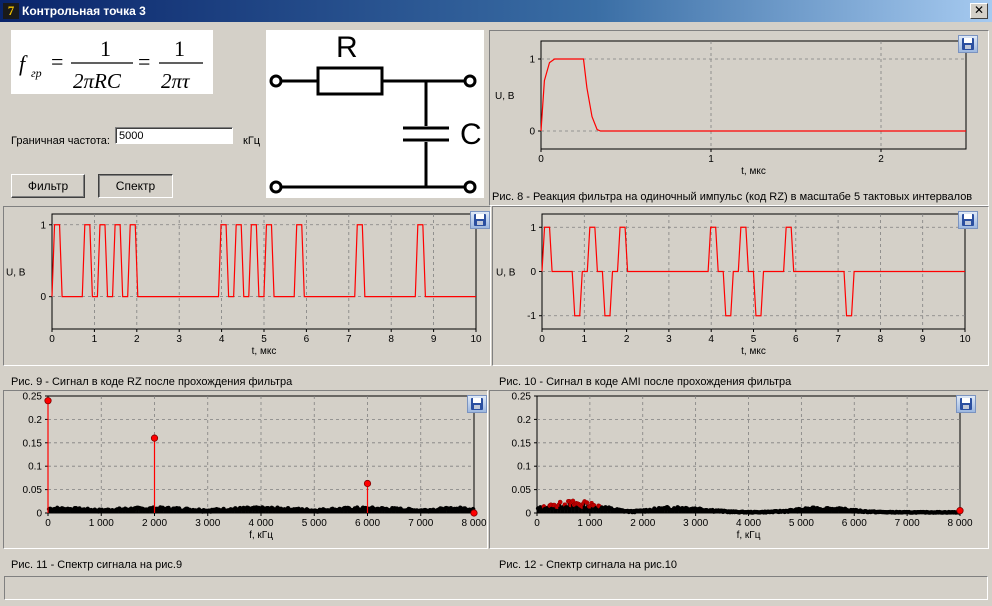  What do you see at coordinates (97, 565) in the screenshot?
I see `fig11-caption: Рис. 11 - Спектр сигнала на рис.9` at bounding box center [97, 565].